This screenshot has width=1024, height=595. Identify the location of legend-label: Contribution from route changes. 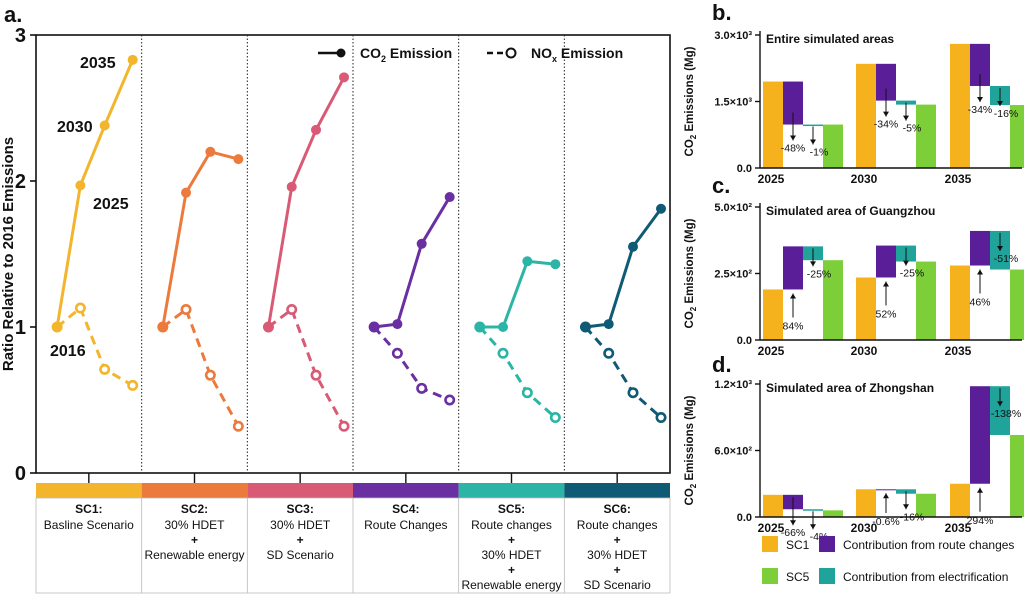
(928, 545).